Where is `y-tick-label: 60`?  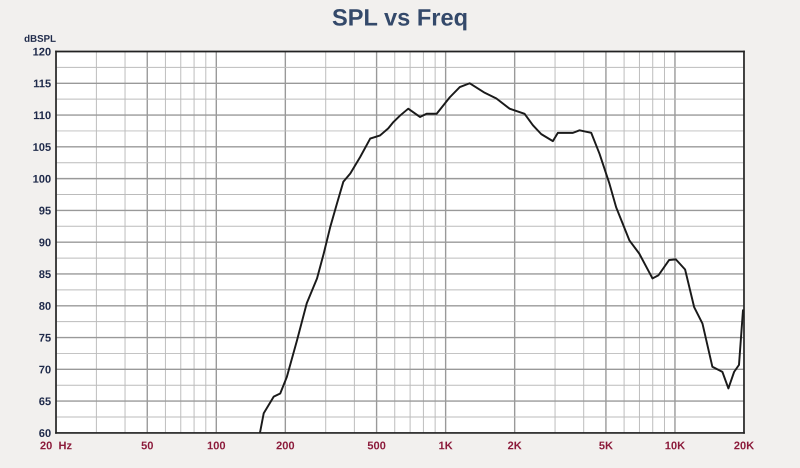 y-tick-label: 60 is located at coordinates (45, 433).